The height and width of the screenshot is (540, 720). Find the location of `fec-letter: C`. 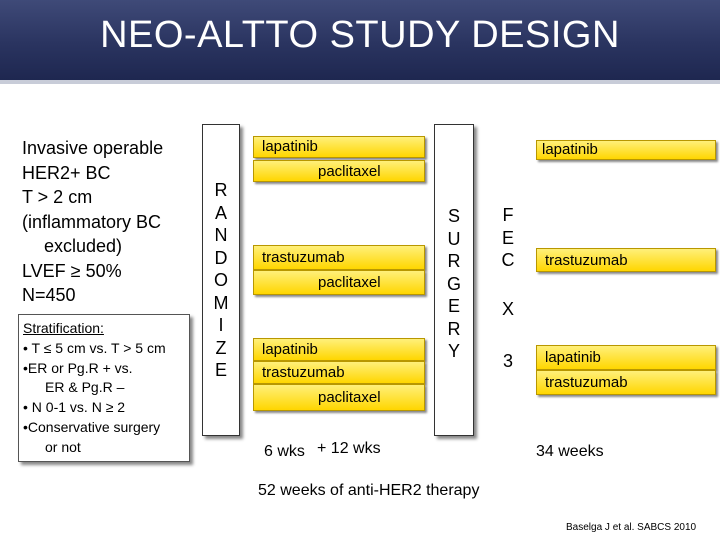

fec-letter: C is located at coordinates (508, 260).